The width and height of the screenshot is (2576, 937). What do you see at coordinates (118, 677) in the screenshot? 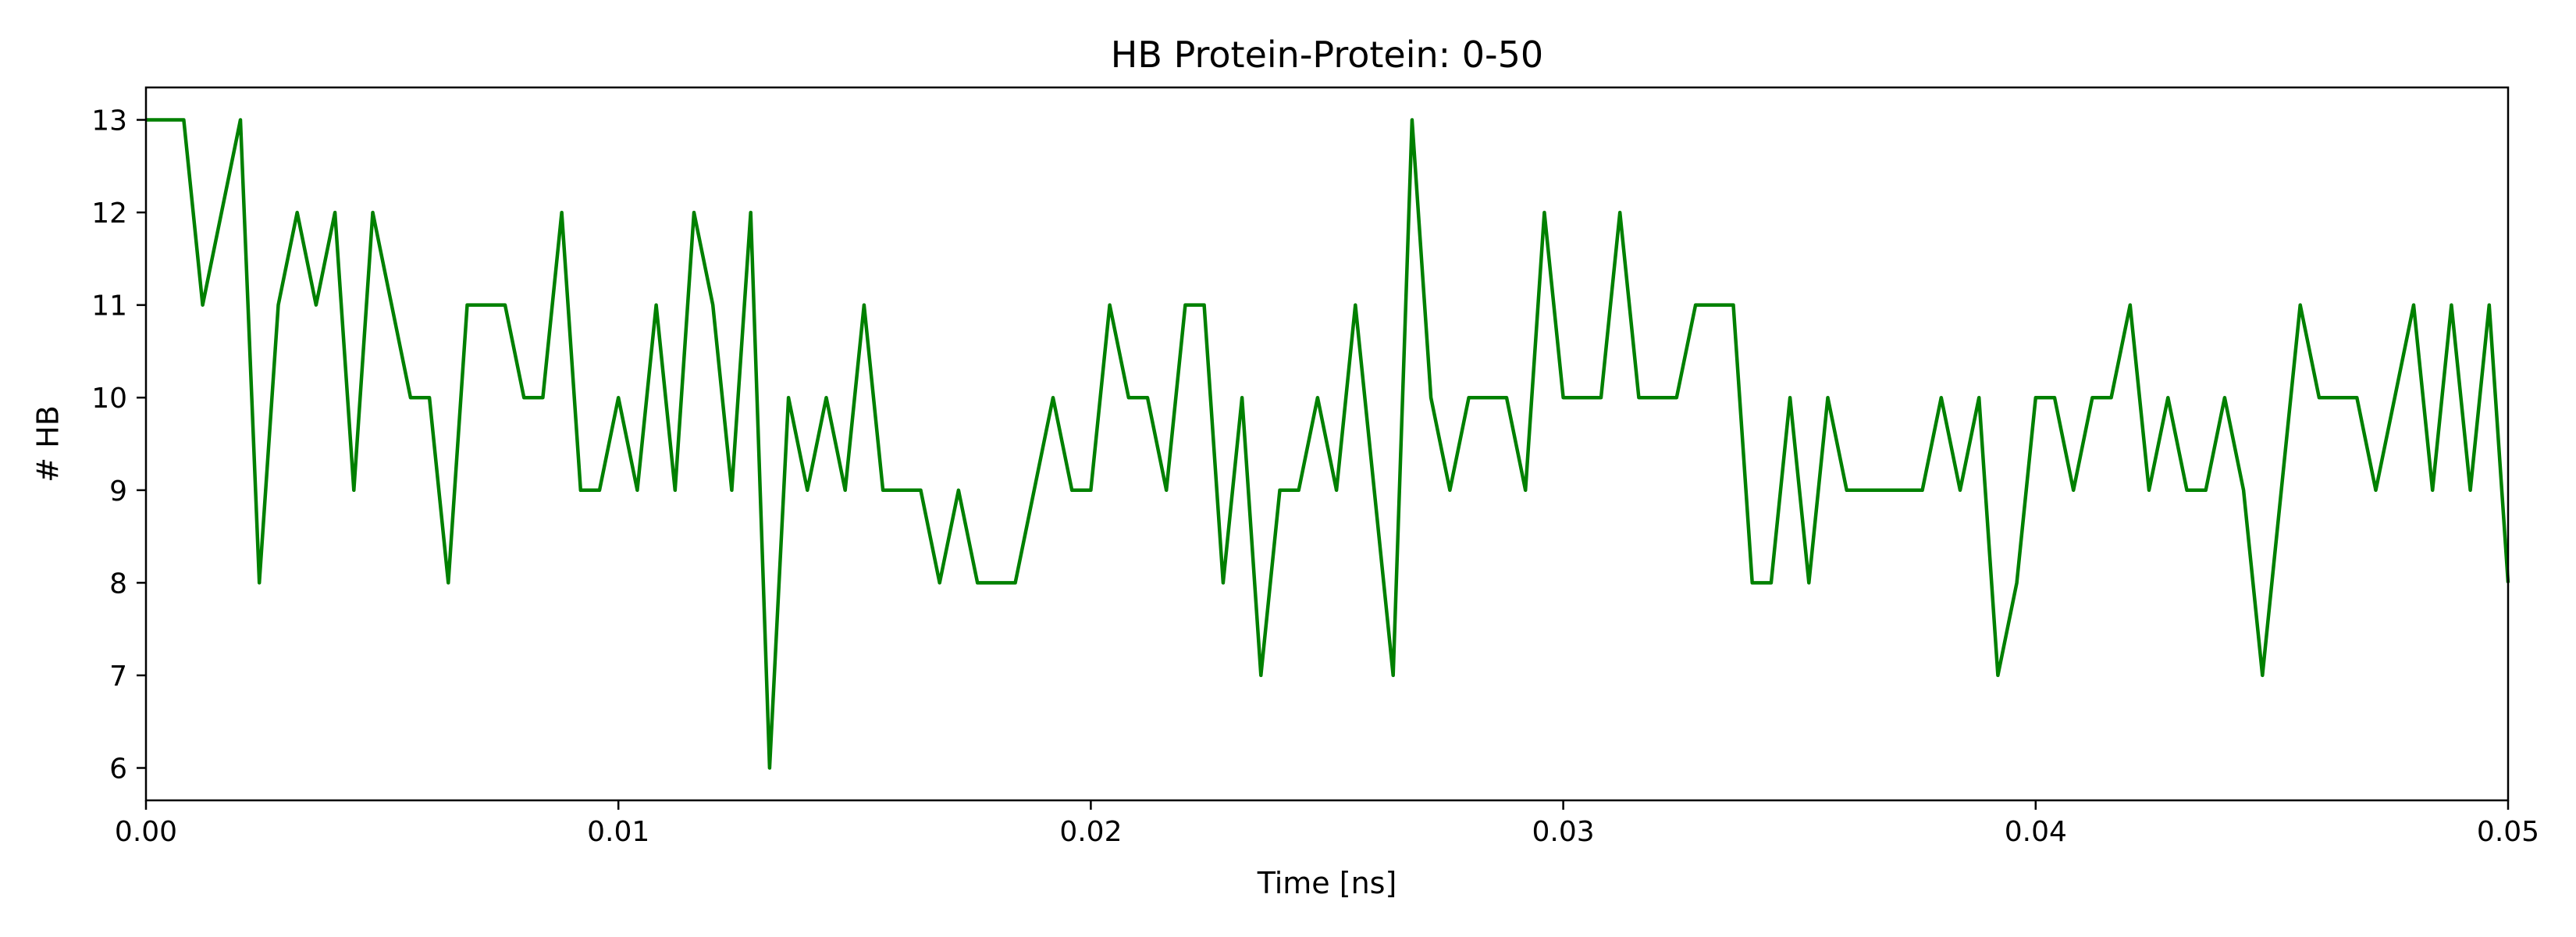
I see `y-tick-label: 7` at bounding box center [118, 677].